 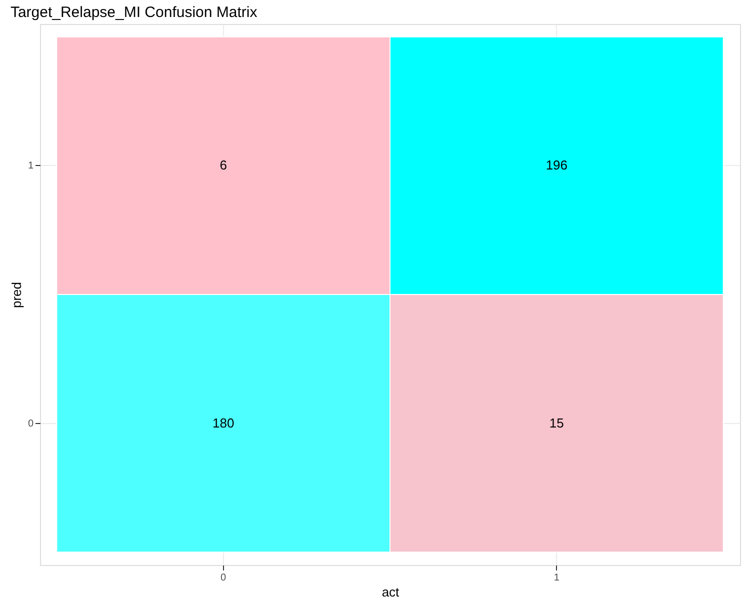 I want to click on data-label: 6, so click(x=223, y=165).